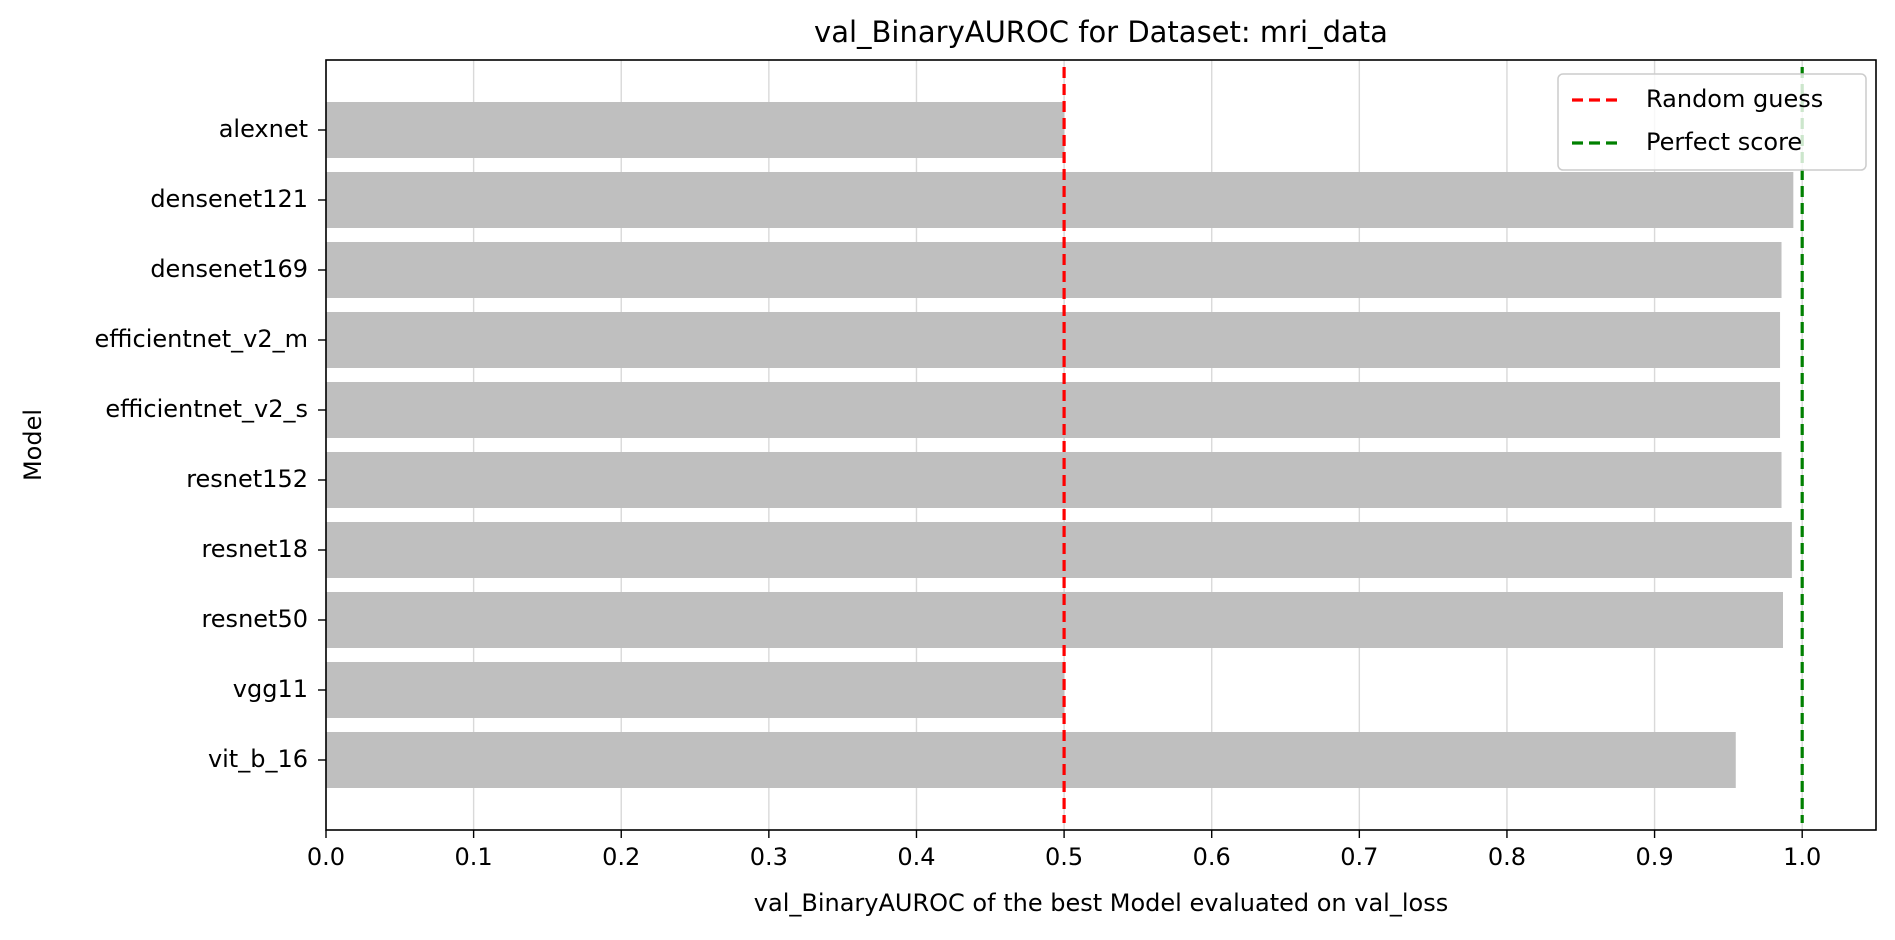 This screenshot has width=1895, height=940. Describe the element at coordinates (258, 759) in the screenshot. I see `y-tick-label-vit-b-16: vit_b_16` at that location.